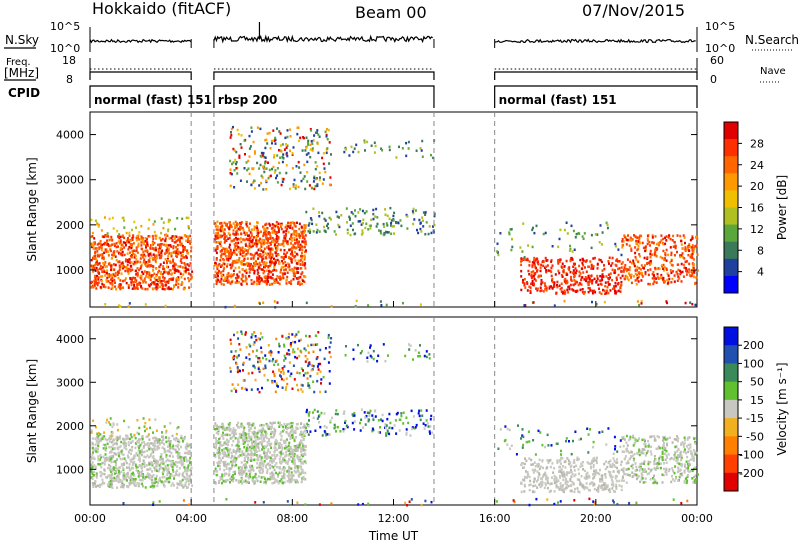 Image resolution: width=800 pixels, height=554 pixels. Describe the element at coordinates (782, 408) in the screenshot. I see `colorbar-label: Velocity [m s⁻¹]` at that location.